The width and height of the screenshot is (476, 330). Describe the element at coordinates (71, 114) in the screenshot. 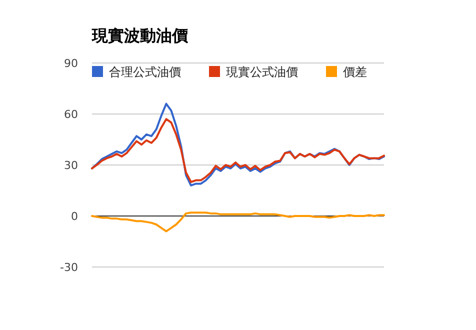

I see `y-tick-label: 60` at that location.